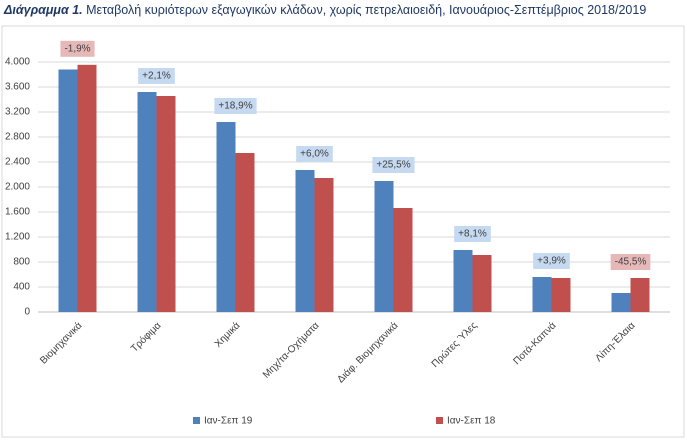 The height and width of the screenshot is (445, 687). What do you see at coordinates (471, 421) in the screenshot?
I see `legend-label: Ιαν-Σεπ 18` at bounding box center [471, 421].